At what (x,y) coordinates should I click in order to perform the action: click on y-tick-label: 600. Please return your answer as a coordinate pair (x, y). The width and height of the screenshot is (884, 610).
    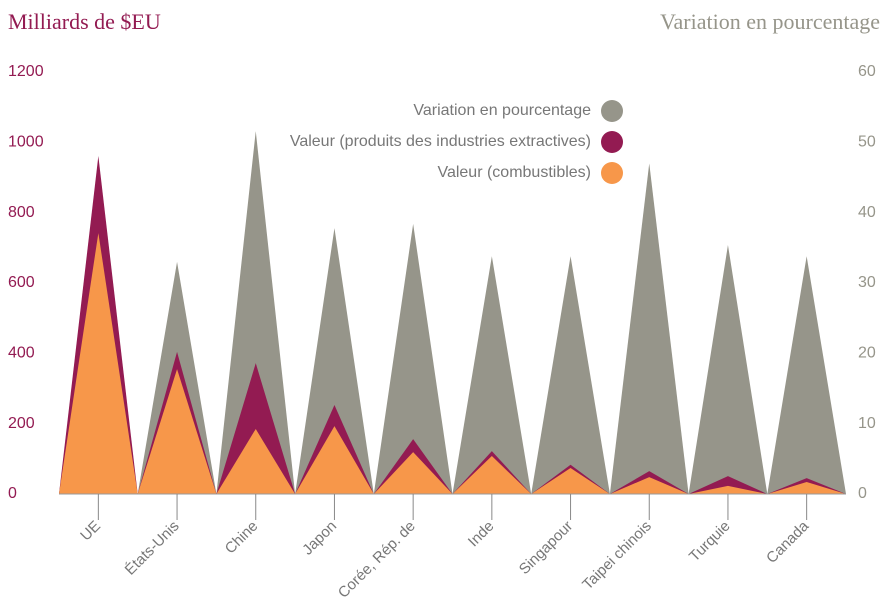
    Looking at the image, I should click on (21, 282).